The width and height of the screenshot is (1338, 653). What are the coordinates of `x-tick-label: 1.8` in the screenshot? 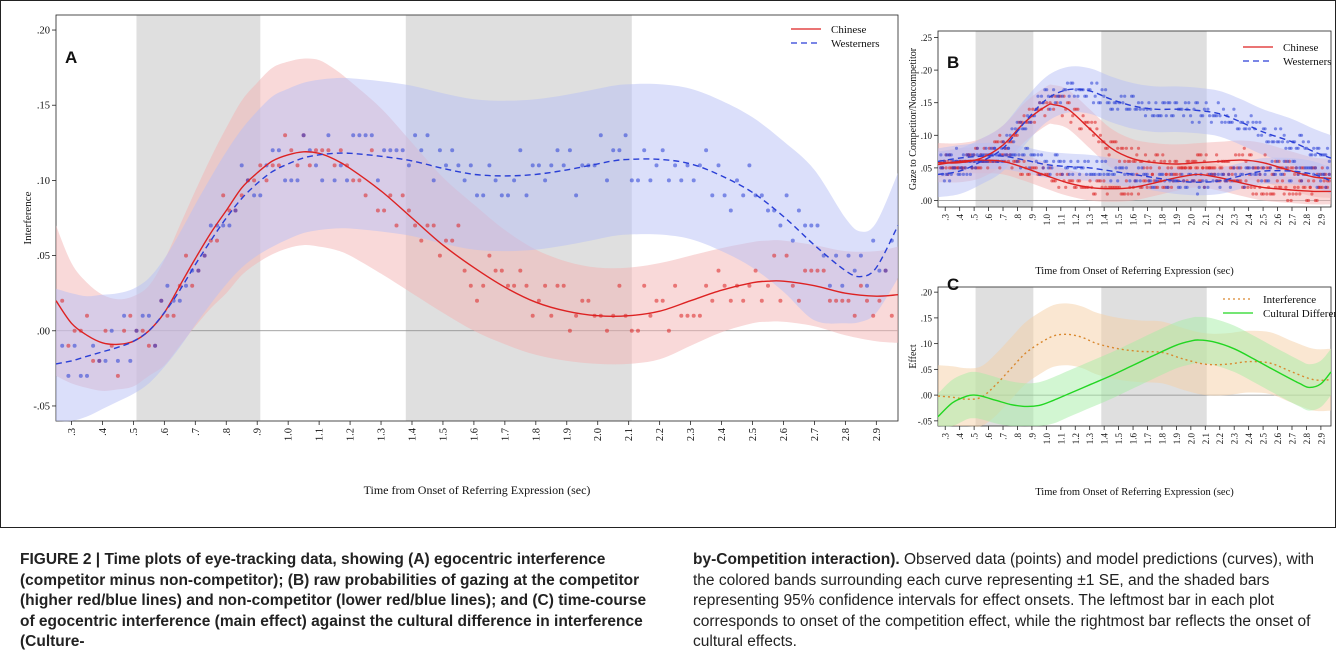 It's located at (1162, 439).